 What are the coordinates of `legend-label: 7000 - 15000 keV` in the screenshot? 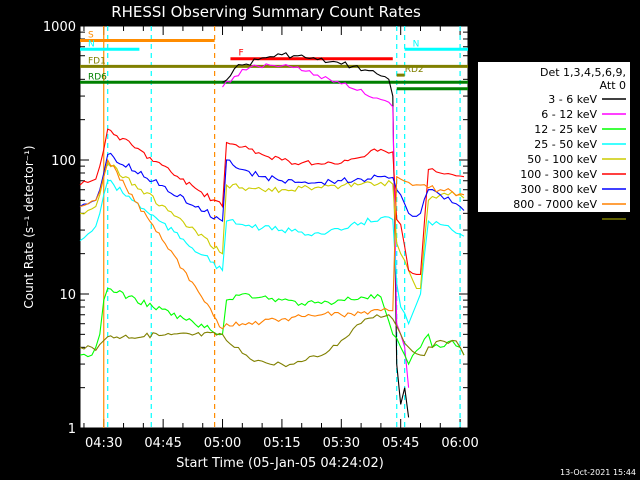 It's located at (548, 219).